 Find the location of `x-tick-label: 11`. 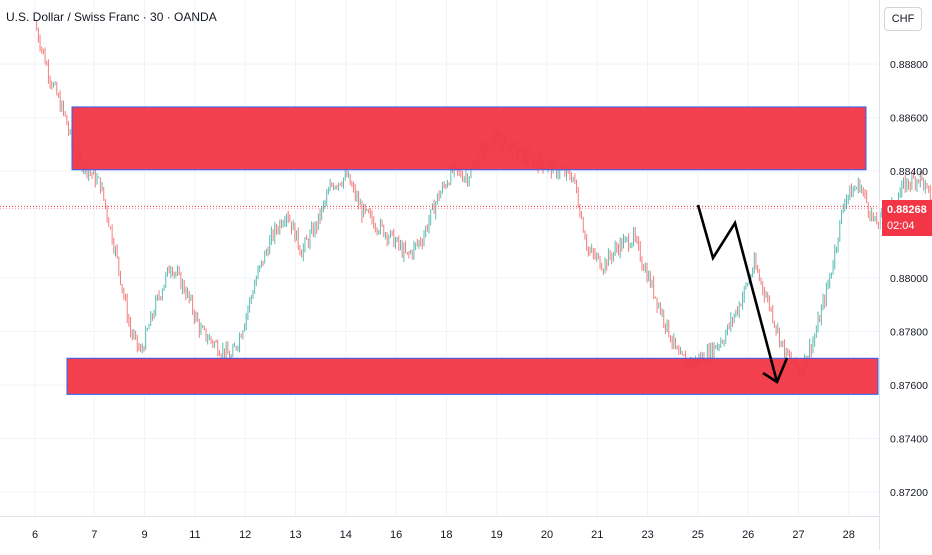

x-tick-label: 11 is located at coordinates (194, 535).